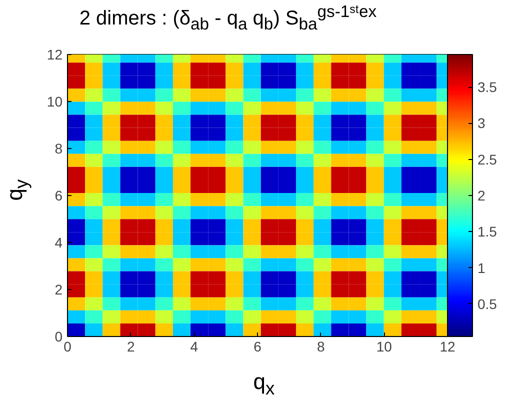  I want to click on x-tick-label: 8, so click(320, 346).